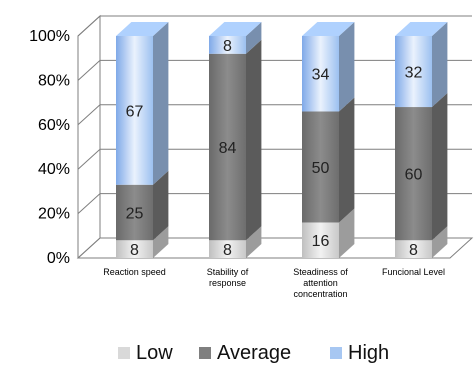 This screenshot has width=476, height=370. I want to click on data-label: 25, so click(135, 213).